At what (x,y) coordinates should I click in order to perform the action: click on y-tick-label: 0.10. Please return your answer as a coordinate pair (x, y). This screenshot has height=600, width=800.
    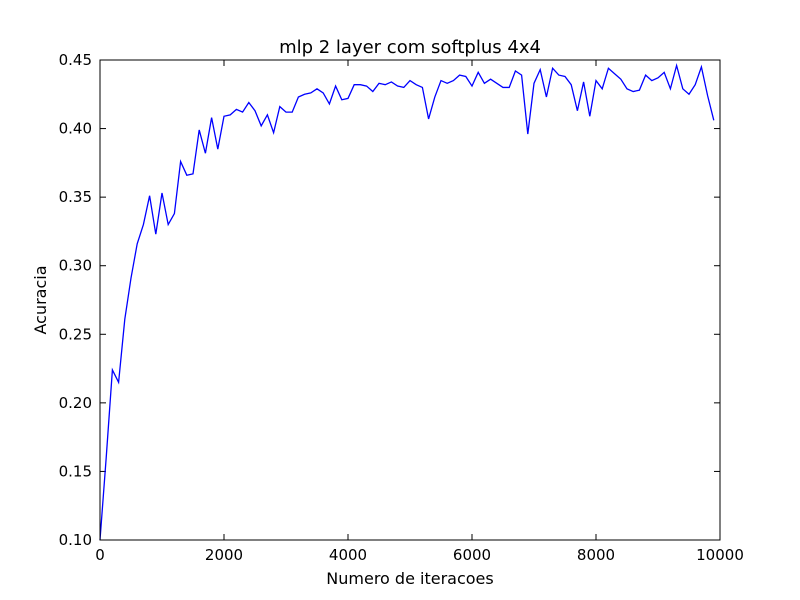
    Looking at the image, I should click on (75, 540).